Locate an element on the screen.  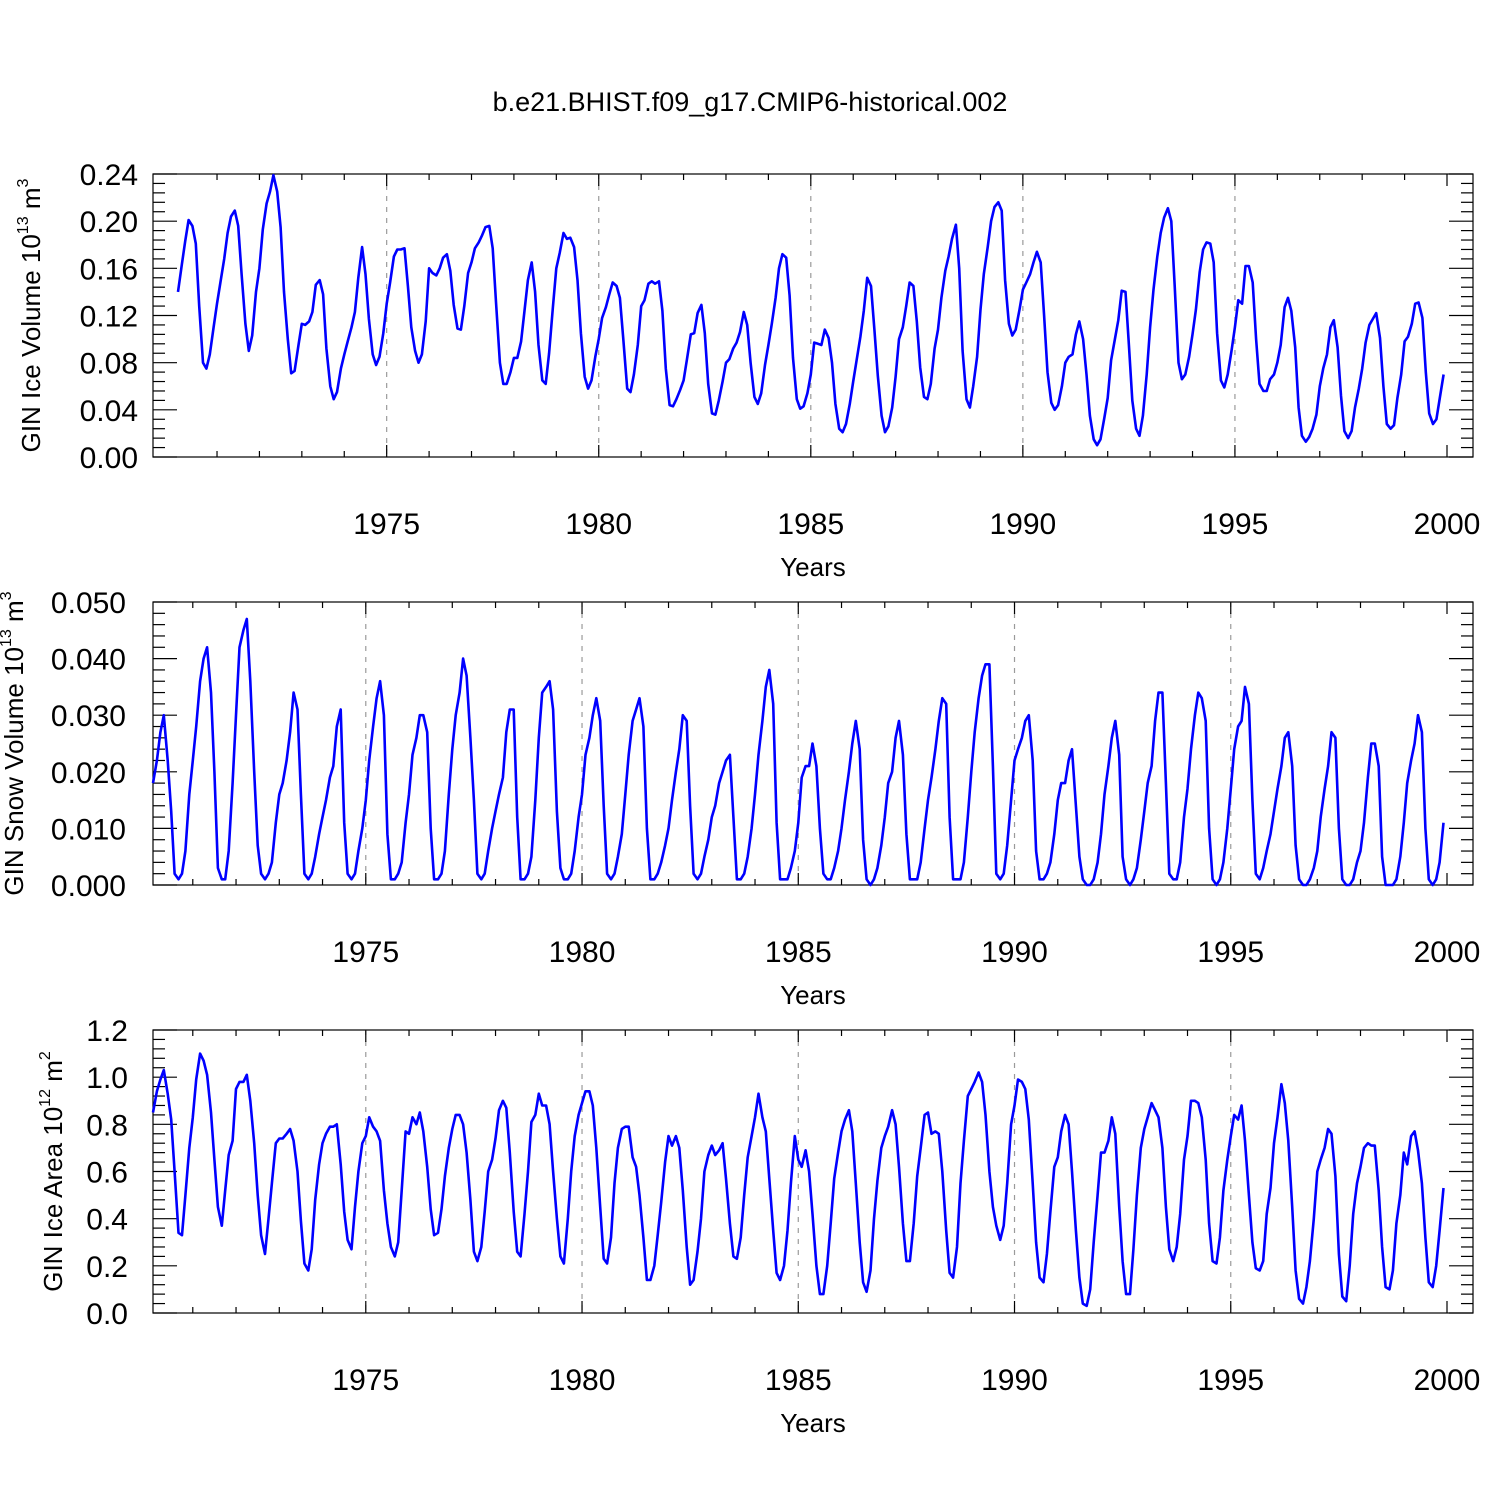
y-axis-label: GIN Snow Volume 1013 m3 is located at coordinates (14, 743).